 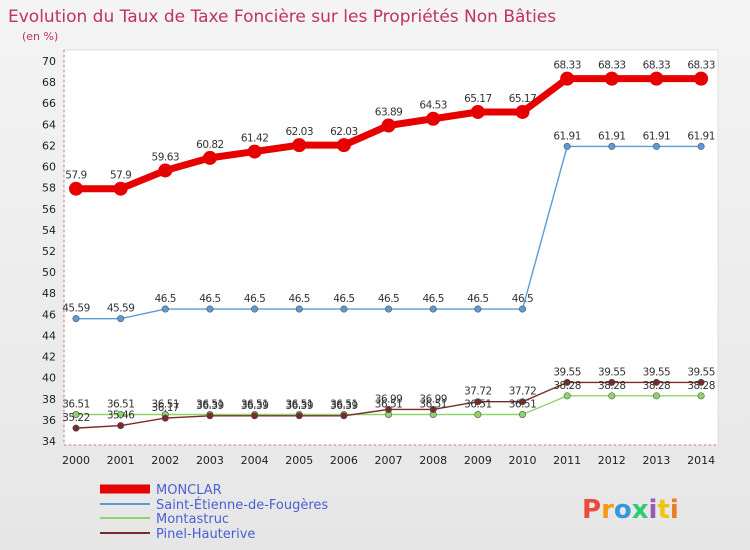 What do you see at coordinates (299, 460) in the screenshot?
I see `x-tick-label: 2005` at bounding box center [299, 460].